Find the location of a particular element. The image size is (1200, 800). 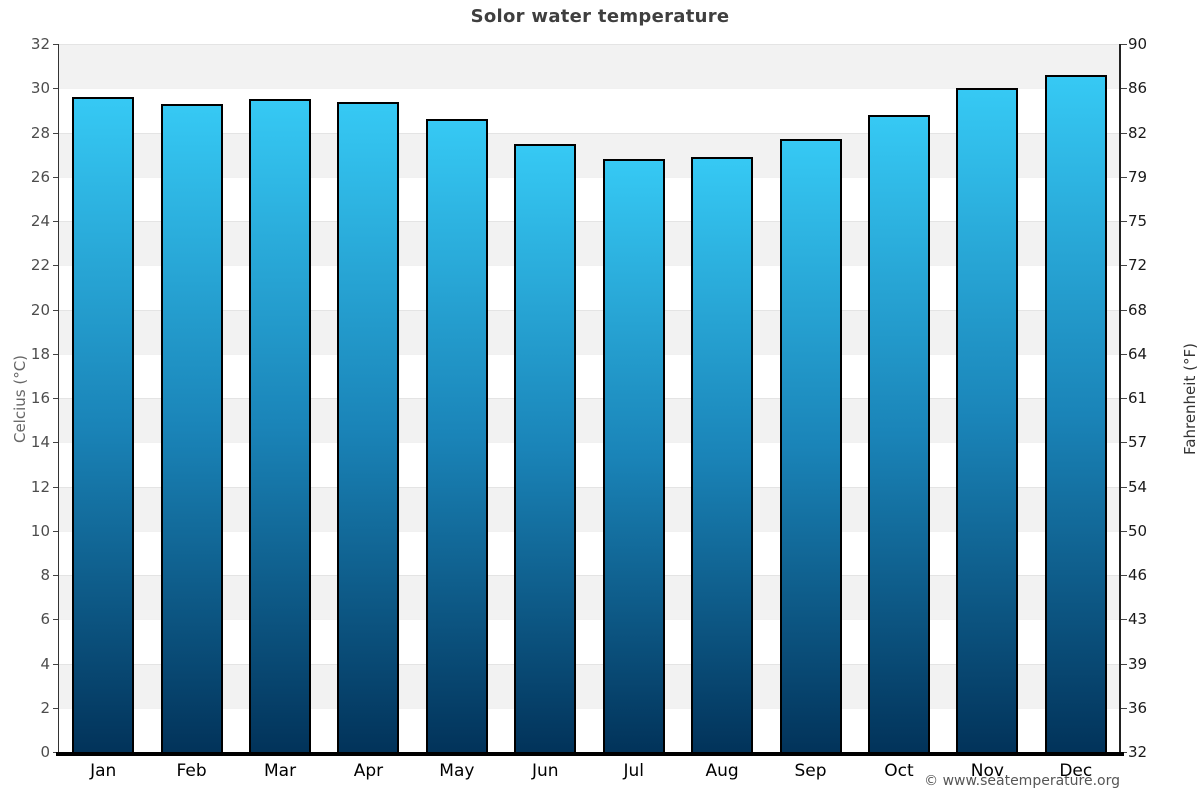

y-axis-tick-label-celsius: 4 is located at coordinates (45, 663).